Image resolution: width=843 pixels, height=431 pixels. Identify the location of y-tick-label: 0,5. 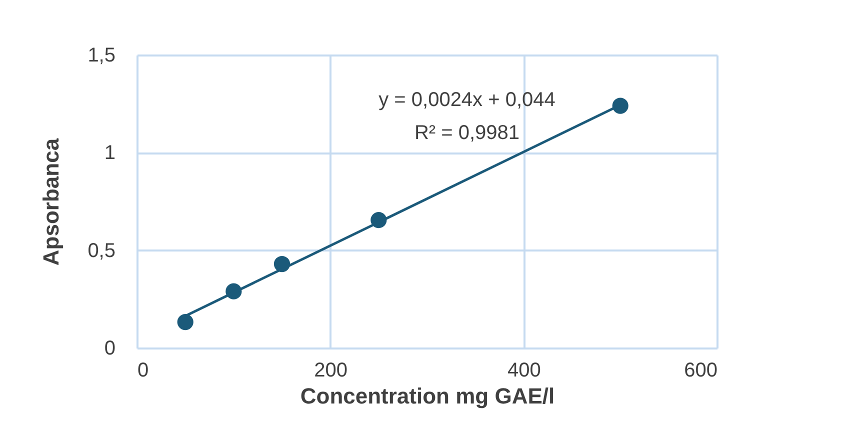
(102, 251).